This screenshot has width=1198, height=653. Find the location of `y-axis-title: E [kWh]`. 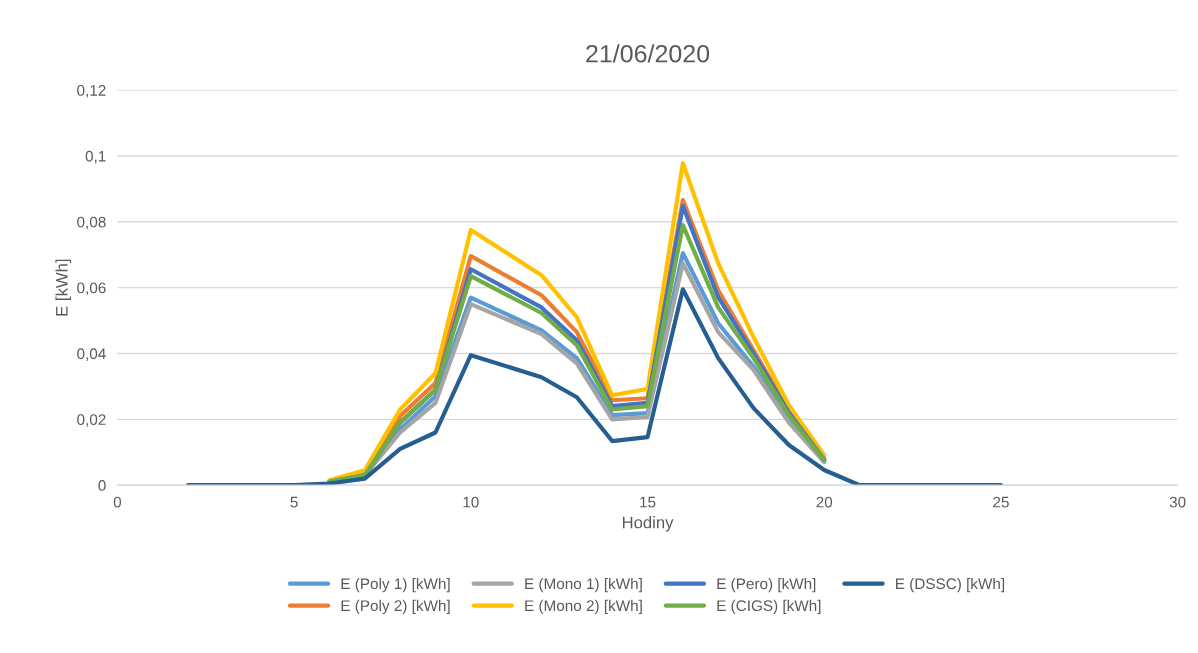

y-axis-title: E [kWh] is located at coordinates (63, 287).